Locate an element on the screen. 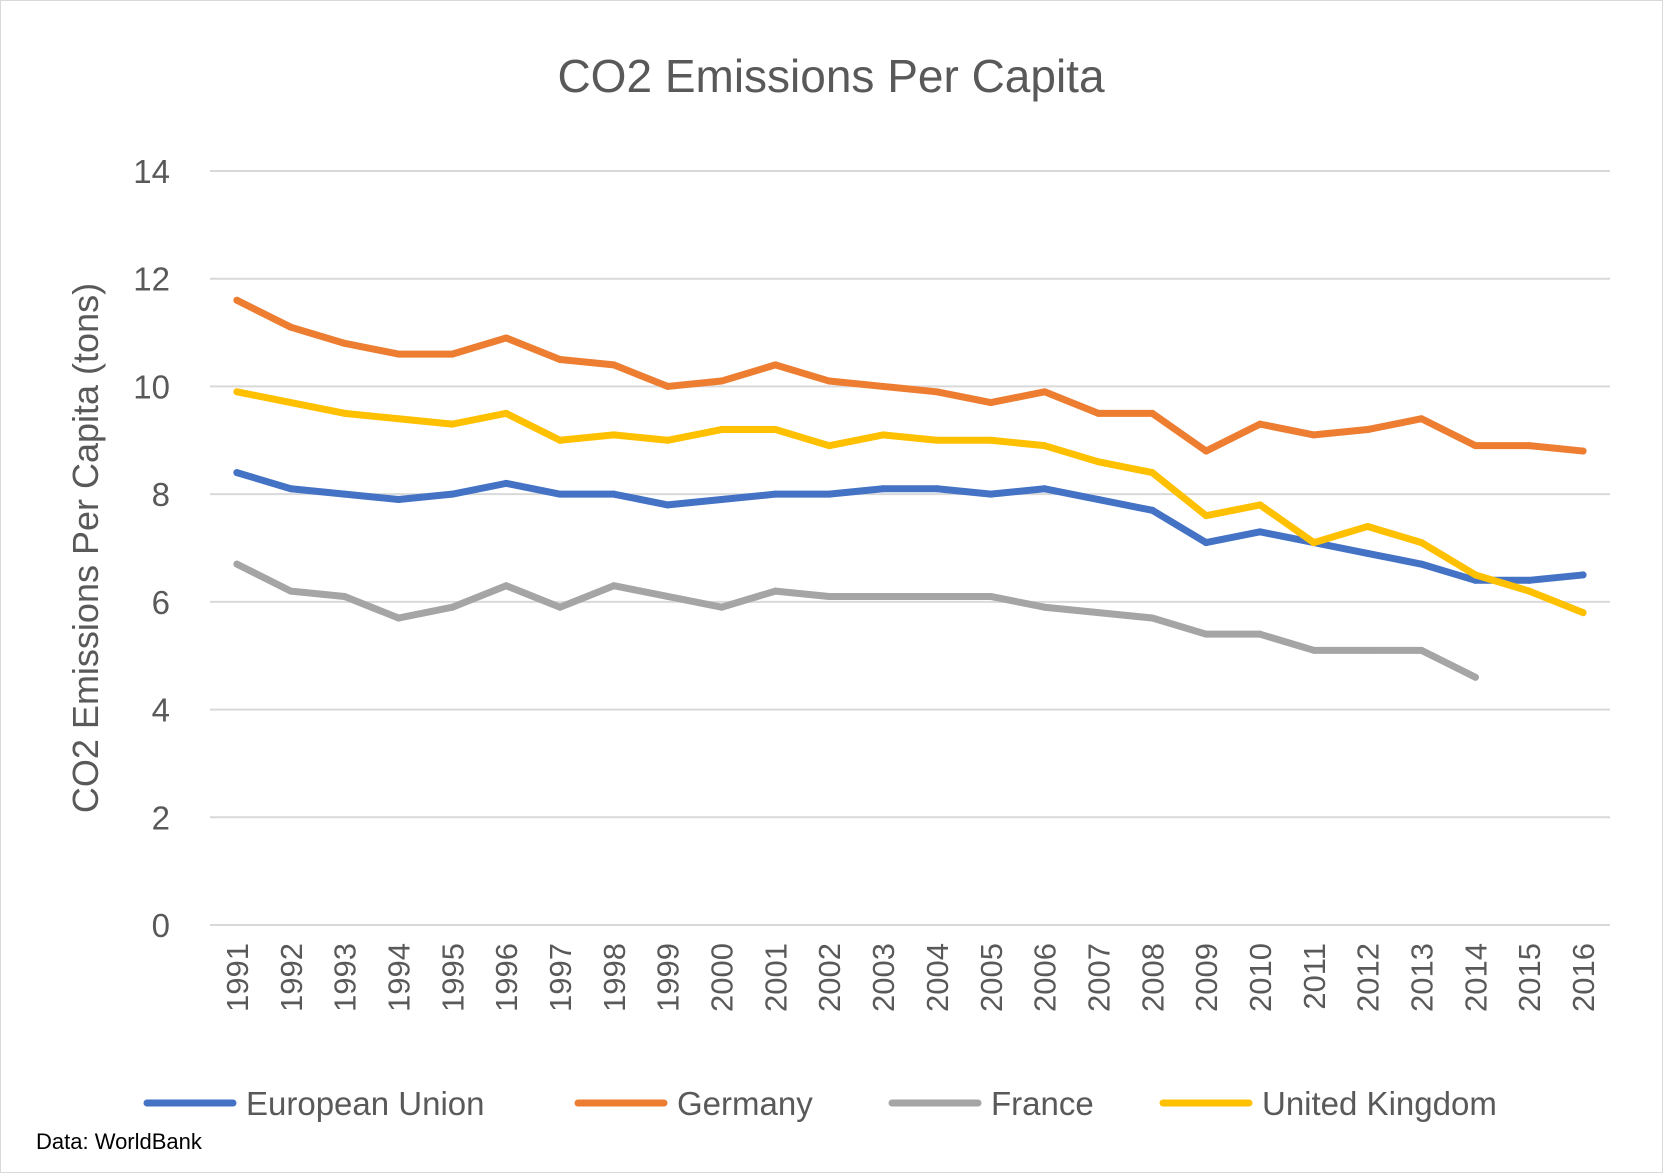 This screenshot has width=1663, height=1173. legend-label: France is located at coordinates (1042, 1103).